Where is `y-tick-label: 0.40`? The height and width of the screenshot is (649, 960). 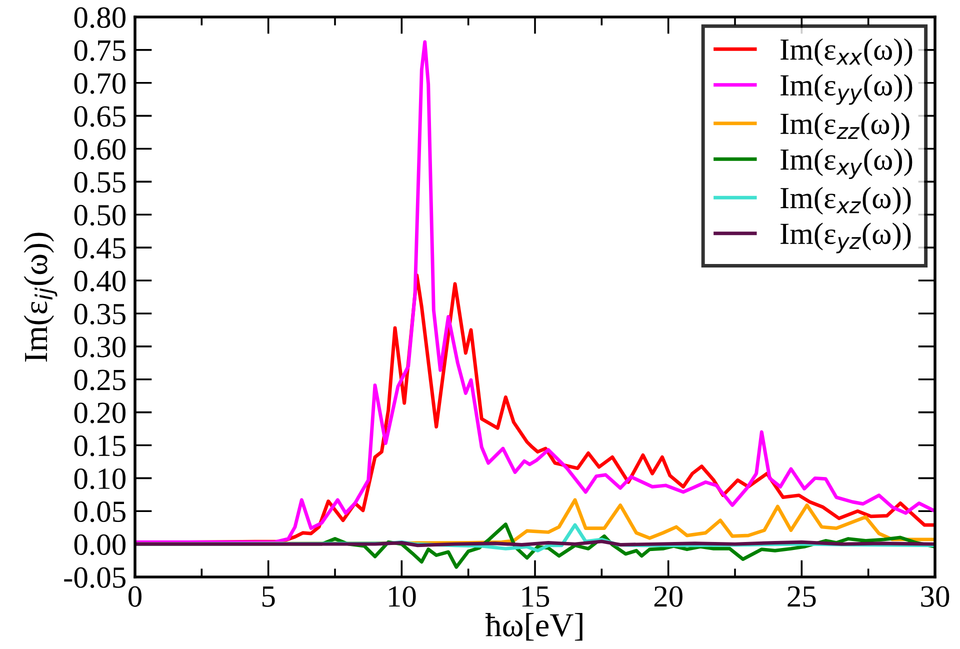 y-tick-label: 0.40 is located at coordinates (100, 281).